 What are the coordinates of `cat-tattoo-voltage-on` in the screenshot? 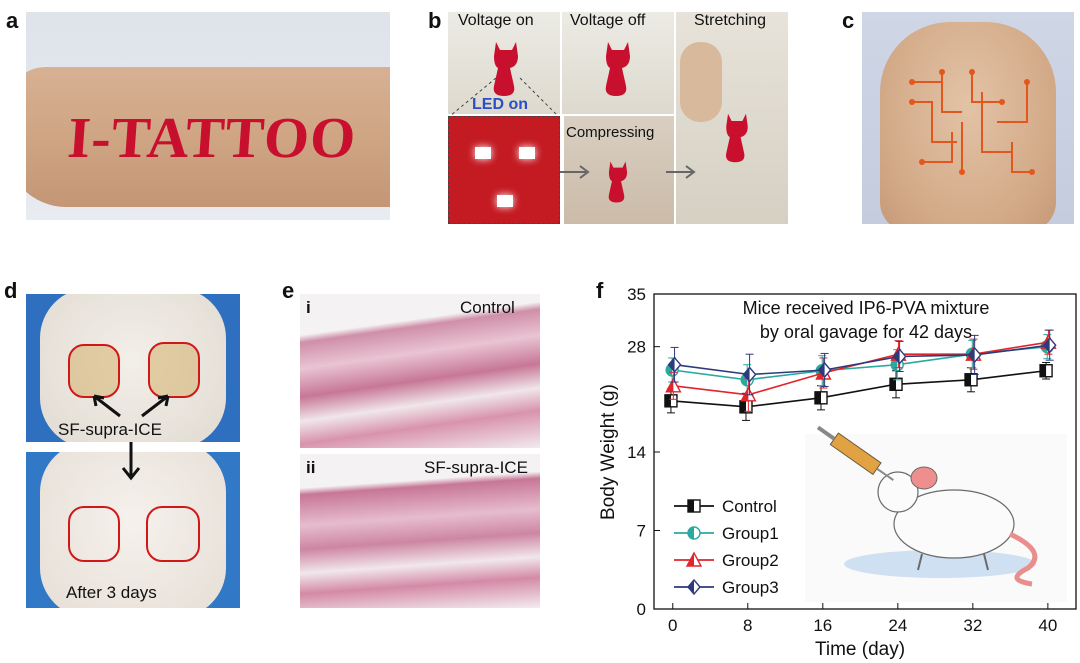 It's located at (504, 63).